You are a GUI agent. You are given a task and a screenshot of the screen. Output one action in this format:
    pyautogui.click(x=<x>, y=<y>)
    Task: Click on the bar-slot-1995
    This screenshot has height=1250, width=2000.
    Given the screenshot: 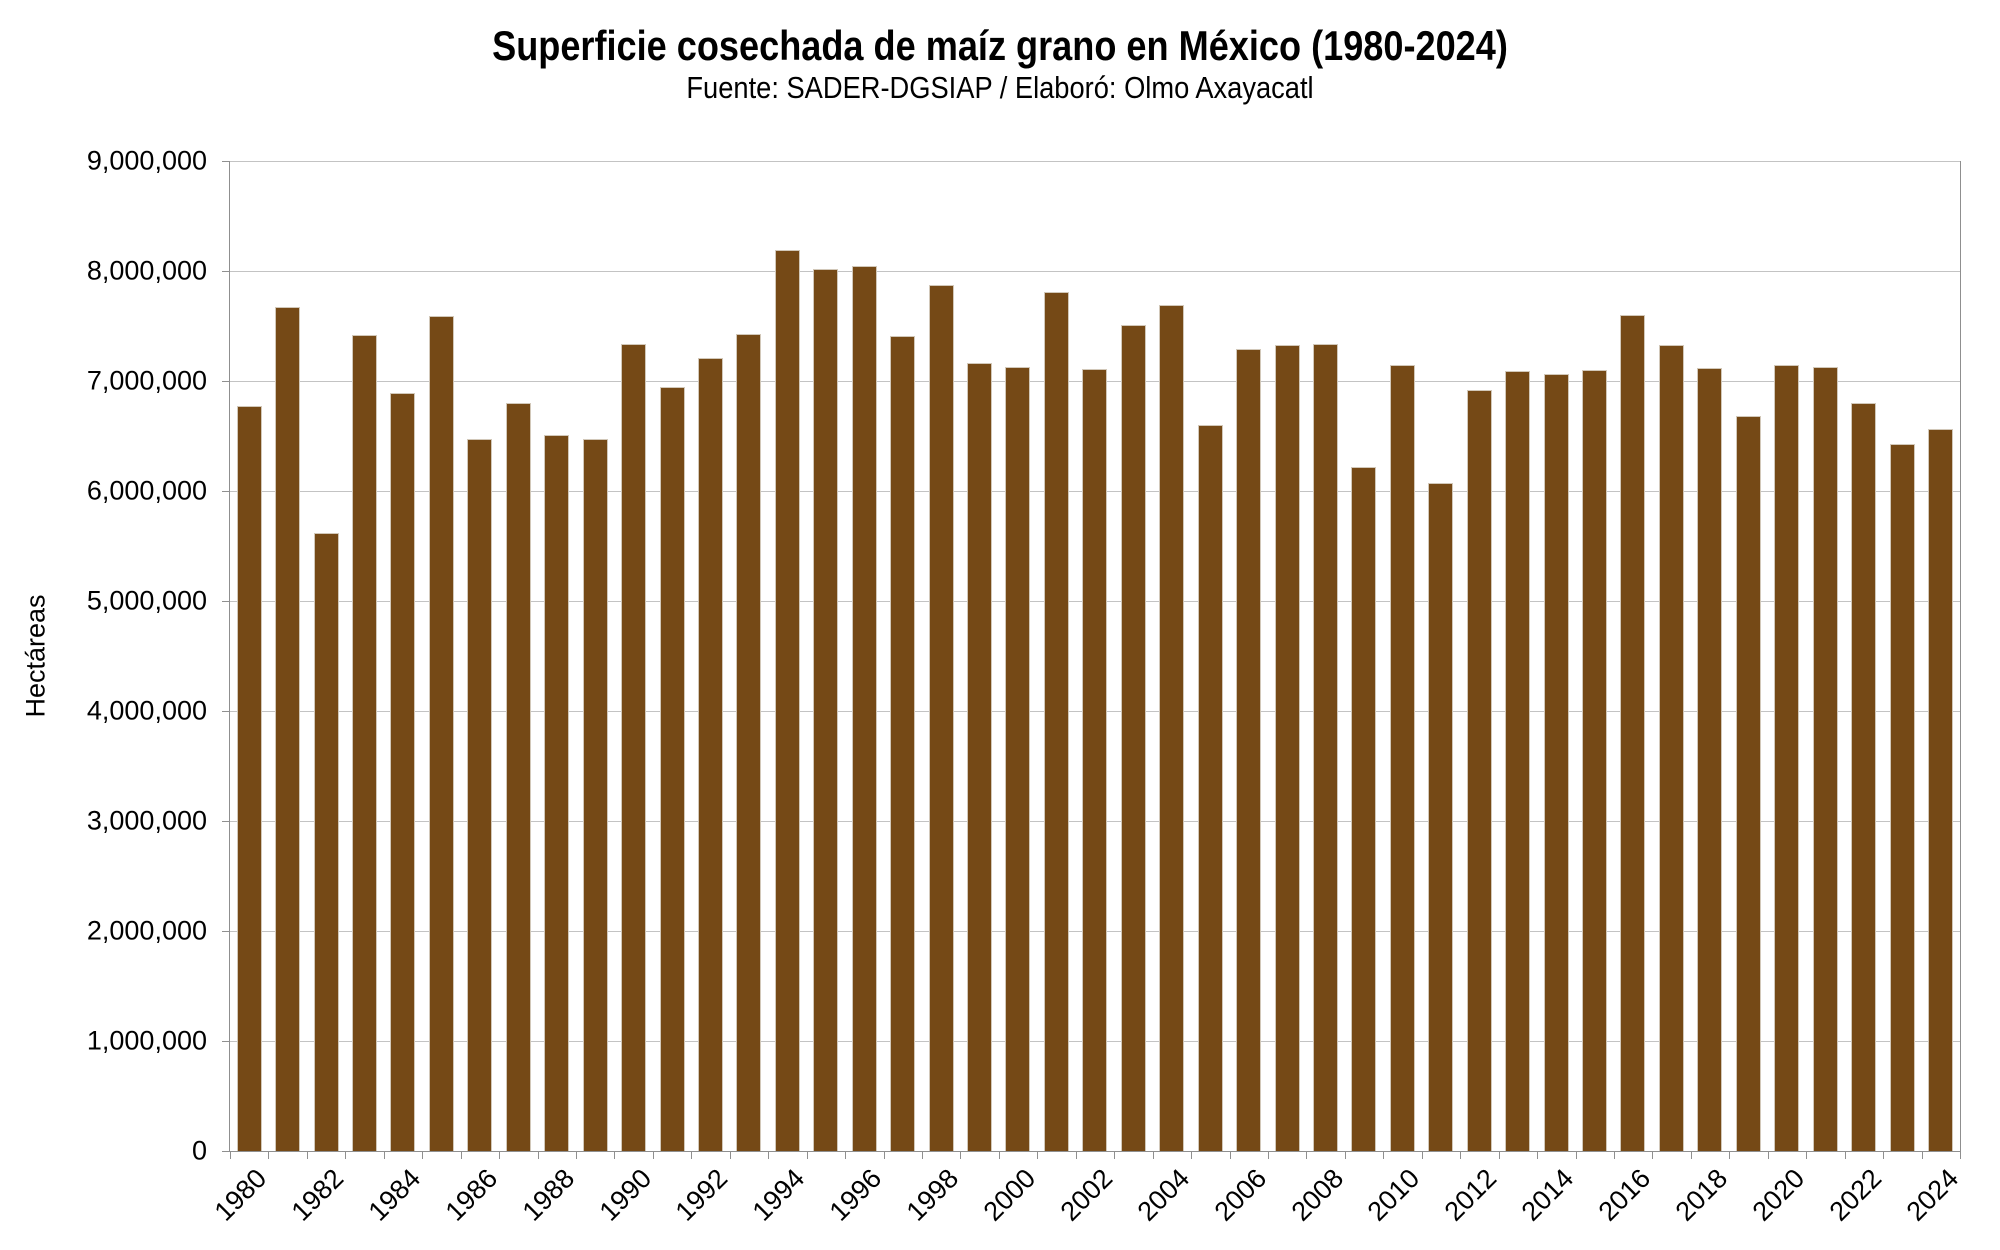 What is the action you would take?
    pyautogui.click(x=826, y=656)
    